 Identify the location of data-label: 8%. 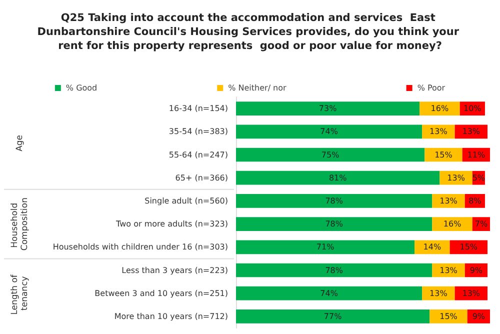
(475, 201).